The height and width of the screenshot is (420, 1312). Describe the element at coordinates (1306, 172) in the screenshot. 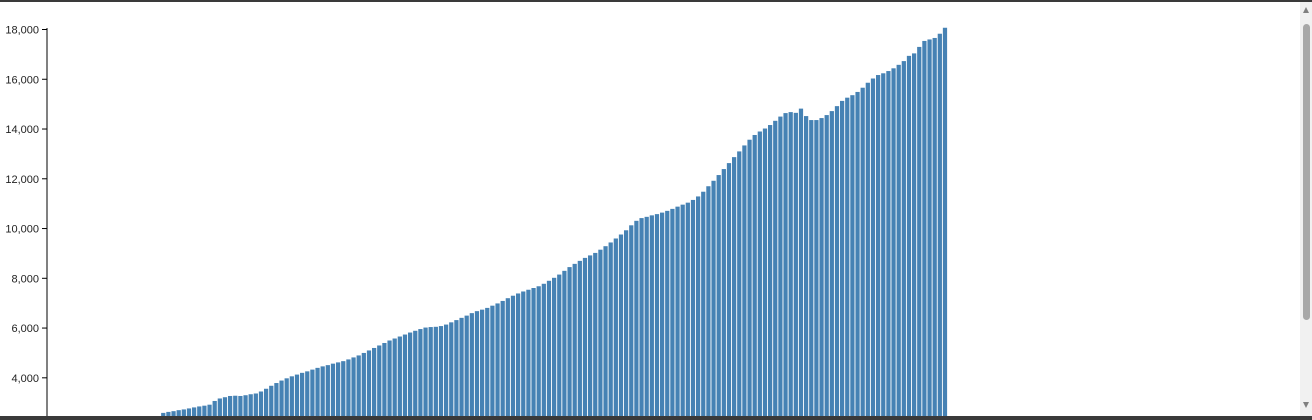

I see `scrollbar-thumb` at that location.